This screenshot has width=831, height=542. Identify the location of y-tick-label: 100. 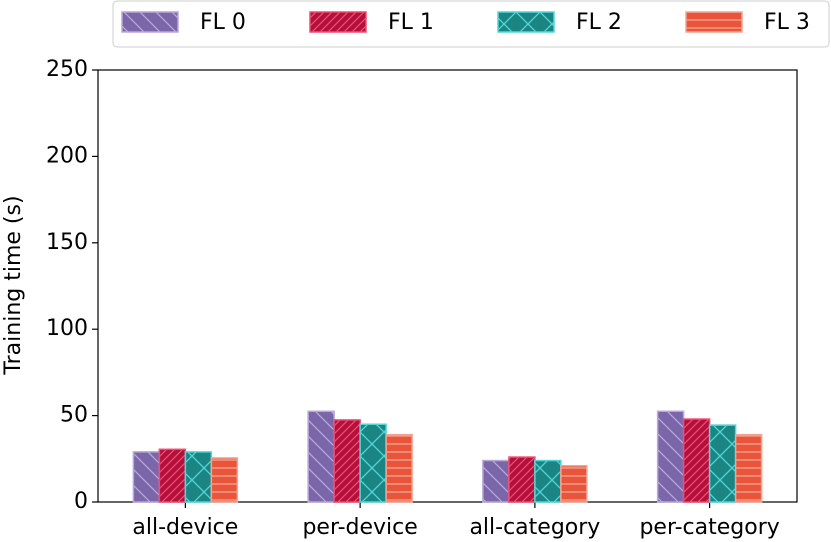
(67, 328).